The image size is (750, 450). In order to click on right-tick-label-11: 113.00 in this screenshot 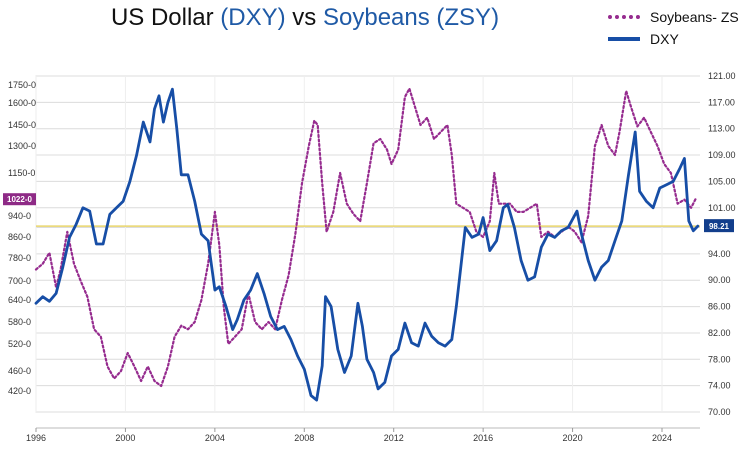, I will do `click(721, 129)`.